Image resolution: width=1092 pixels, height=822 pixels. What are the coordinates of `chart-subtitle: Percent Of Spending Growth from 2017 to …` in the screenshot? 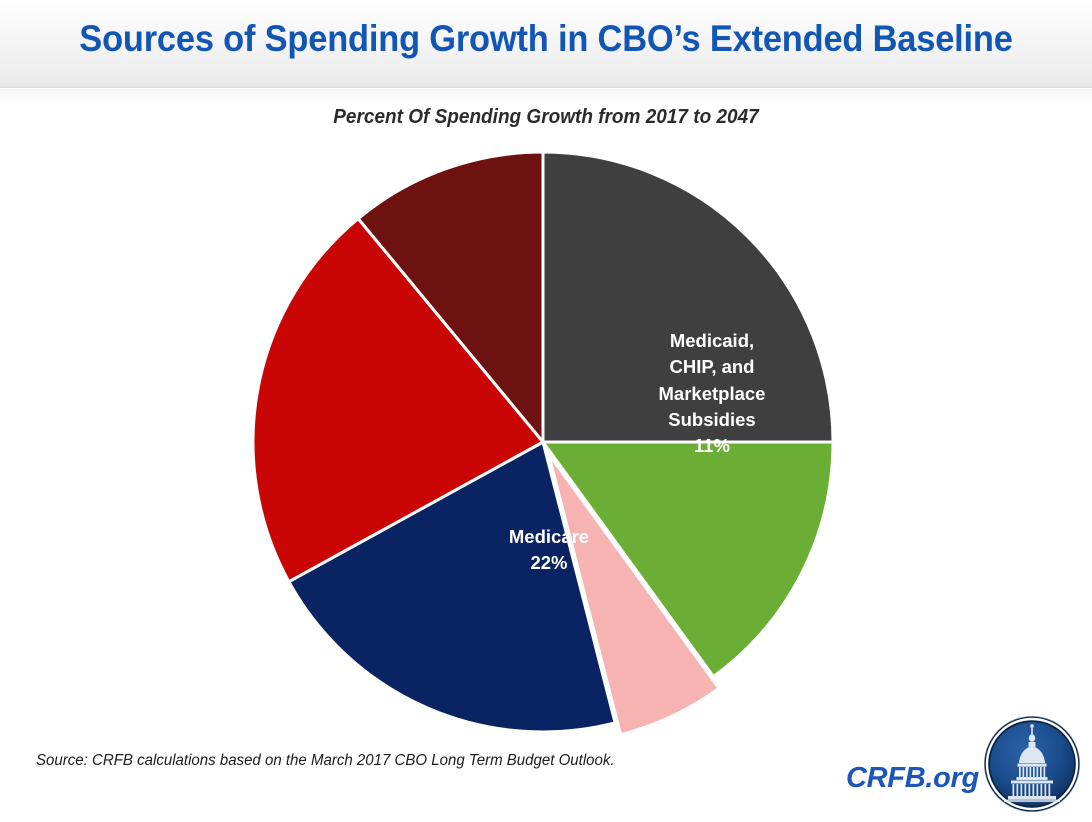 It's located at (546, 117).